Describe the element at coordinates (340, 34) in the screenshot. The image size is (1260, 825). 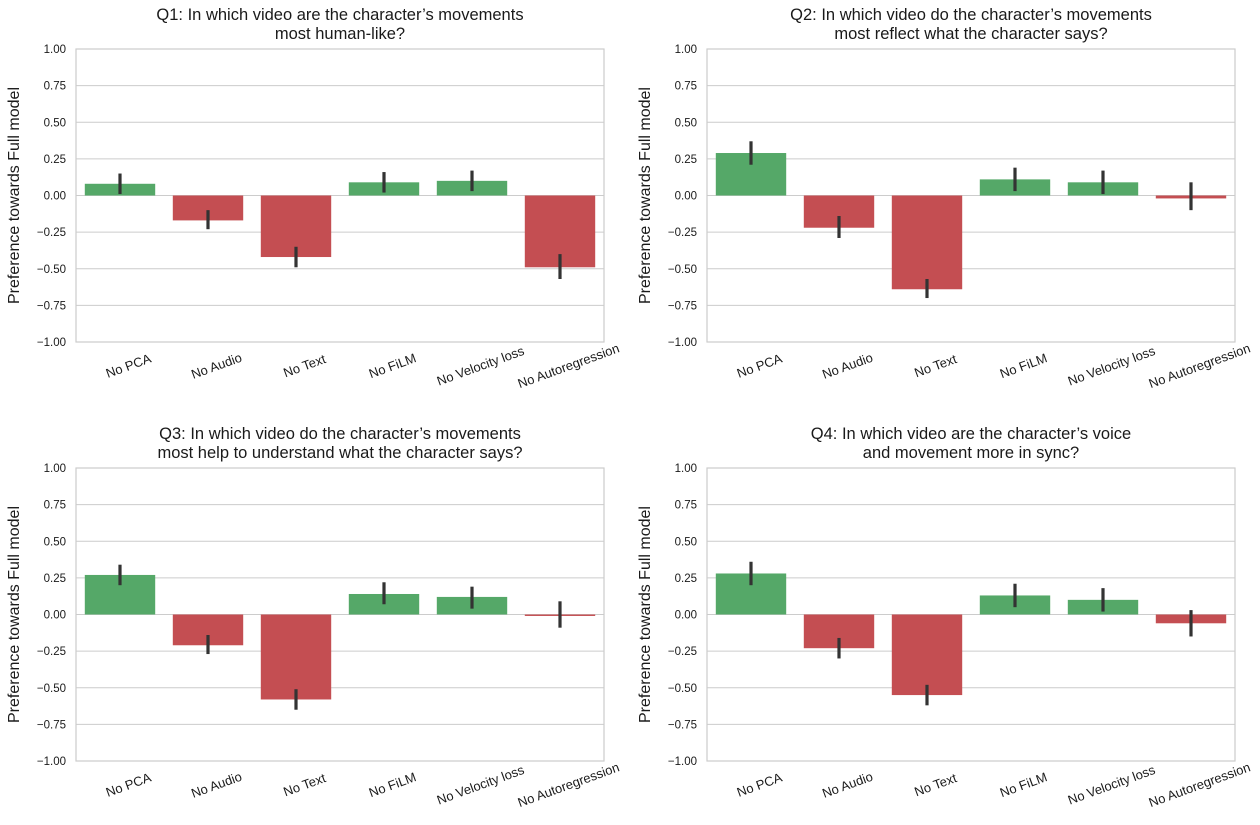
I see `chart-title-line: most human-like?` at that location.